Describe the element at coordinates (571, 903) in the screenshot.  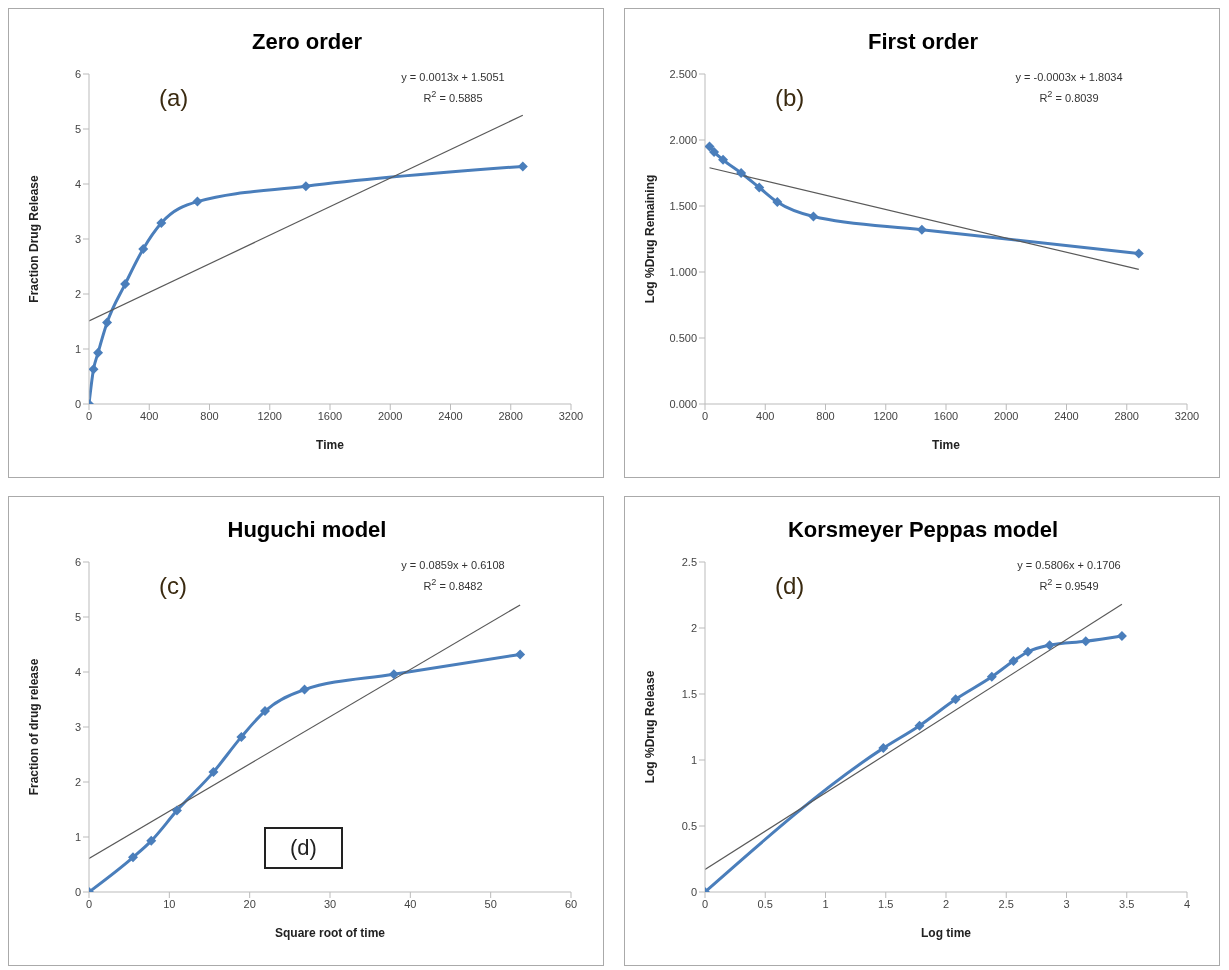
I see `x-tick-label: 60` at that location.